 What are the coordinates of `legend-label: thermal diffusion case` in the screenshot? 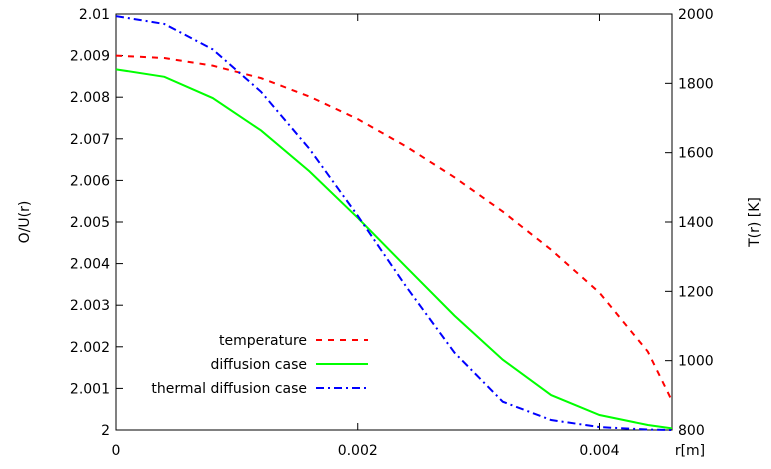 It's located at (229, 389).